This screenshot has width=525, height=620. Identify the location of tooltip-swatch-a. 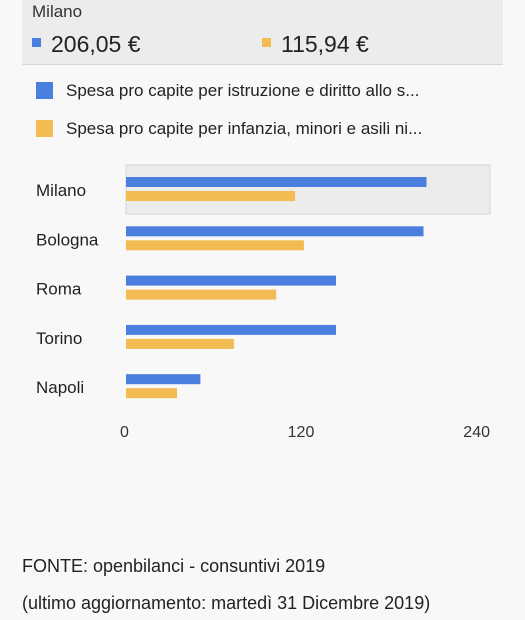
(36, 43).